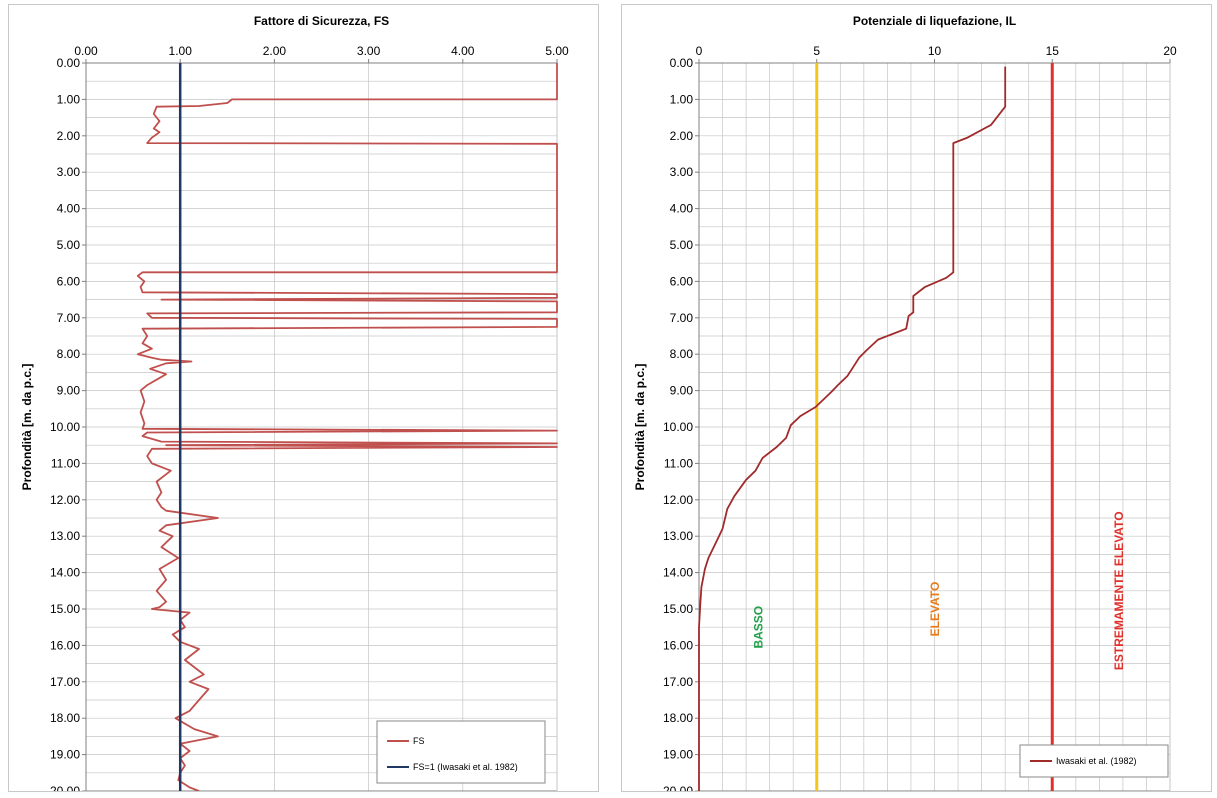 The image size is (1217, 798). Describe the element at coordinates (465, 767) in the screenshot. I see `legend-entry: FS=1 (Iwasaki et al. 1982)` at that location.